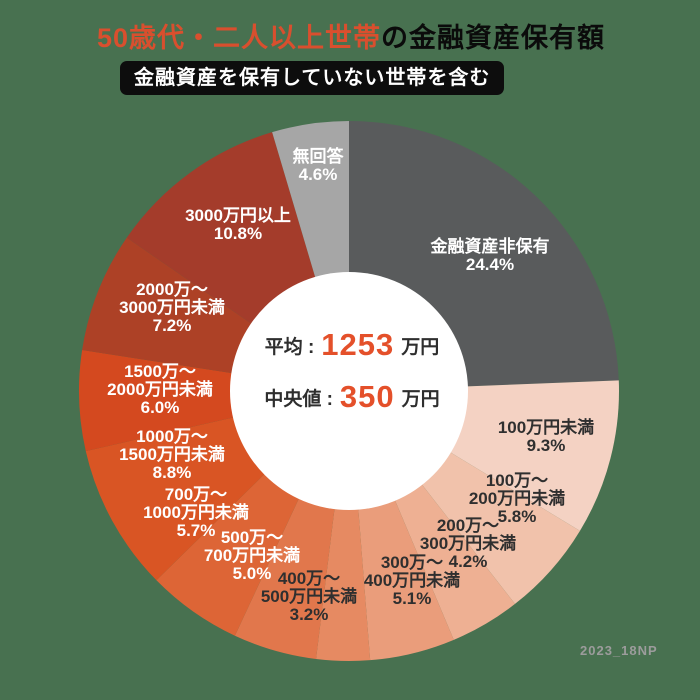  I want to click on slice-label-line: 1000万円未満, so click(196, 512).